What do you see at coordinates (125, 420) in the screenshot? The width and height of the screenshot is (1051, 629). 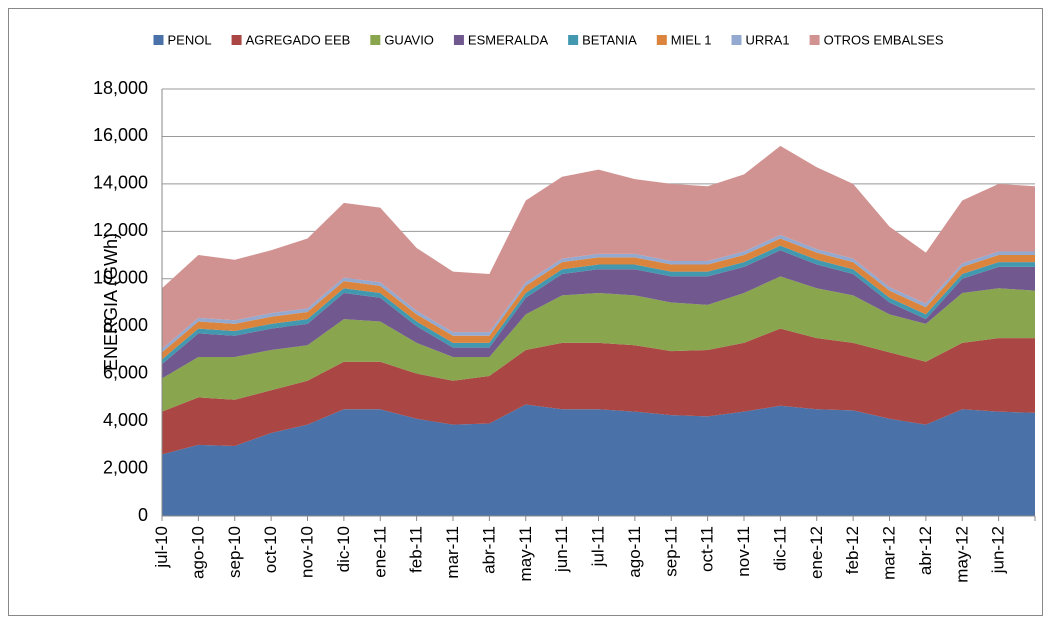 I see `y-tick-label: 4,000` at bounding box center [125, 420].